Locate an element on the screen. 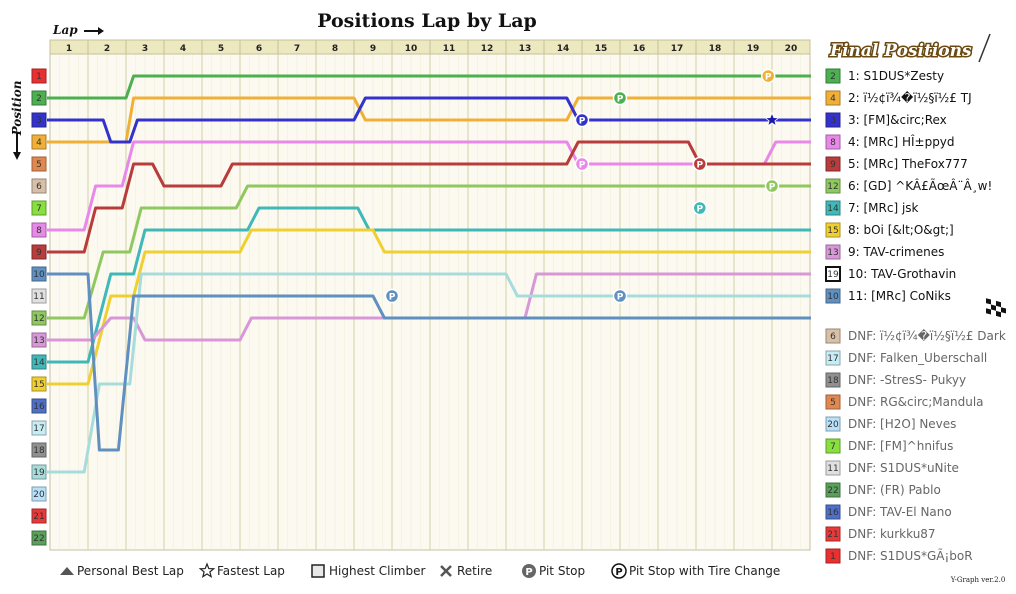  final-car-number: 12 is located at coordinates (832, 187).